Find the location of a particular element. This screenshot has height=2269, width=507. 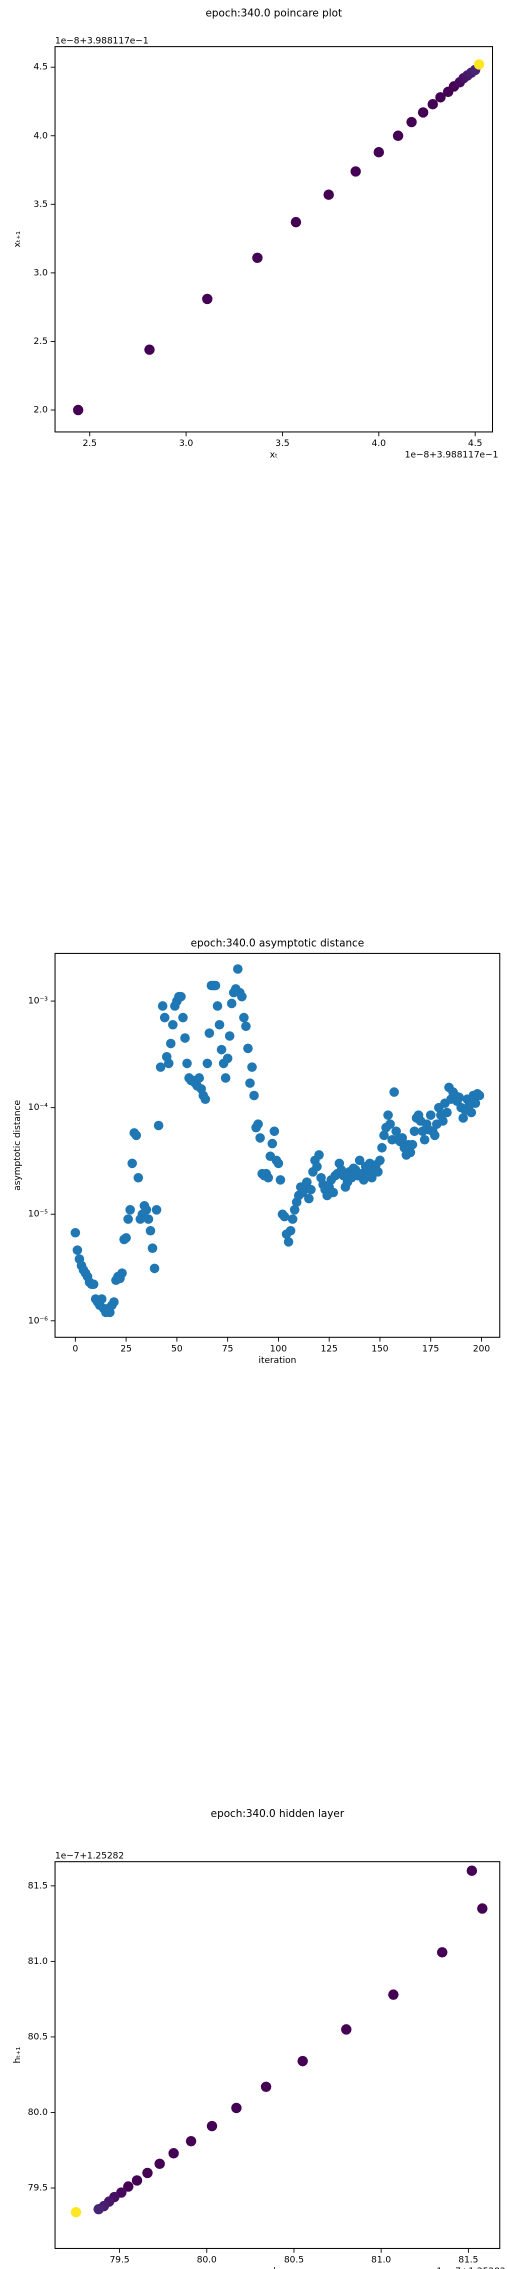

y-tick-label: 10⁻⁴ is located at coordinates (38, 1108).